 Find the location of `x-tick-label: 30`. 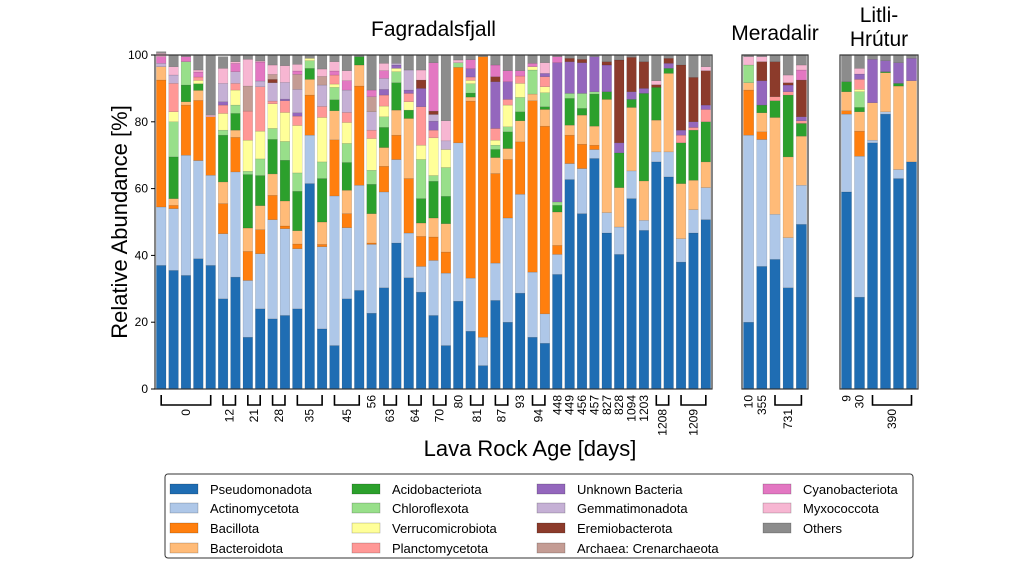

x-tick-label: 30 is located at coordinates (860, 402).